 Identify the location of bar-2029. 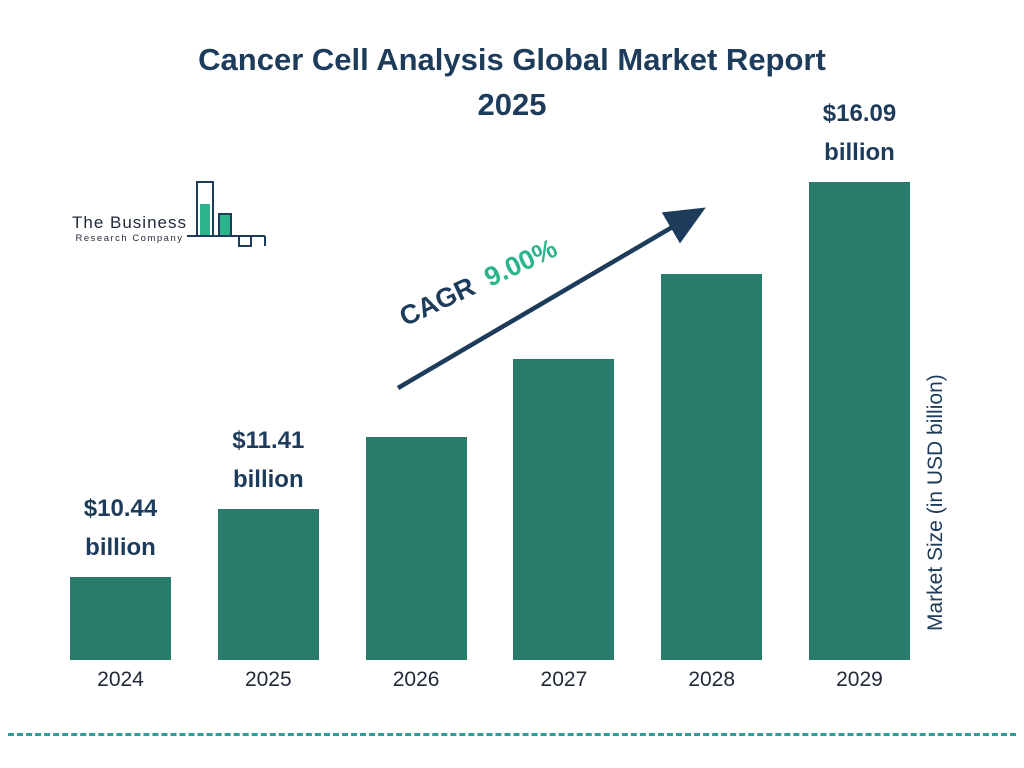
(859, 421).